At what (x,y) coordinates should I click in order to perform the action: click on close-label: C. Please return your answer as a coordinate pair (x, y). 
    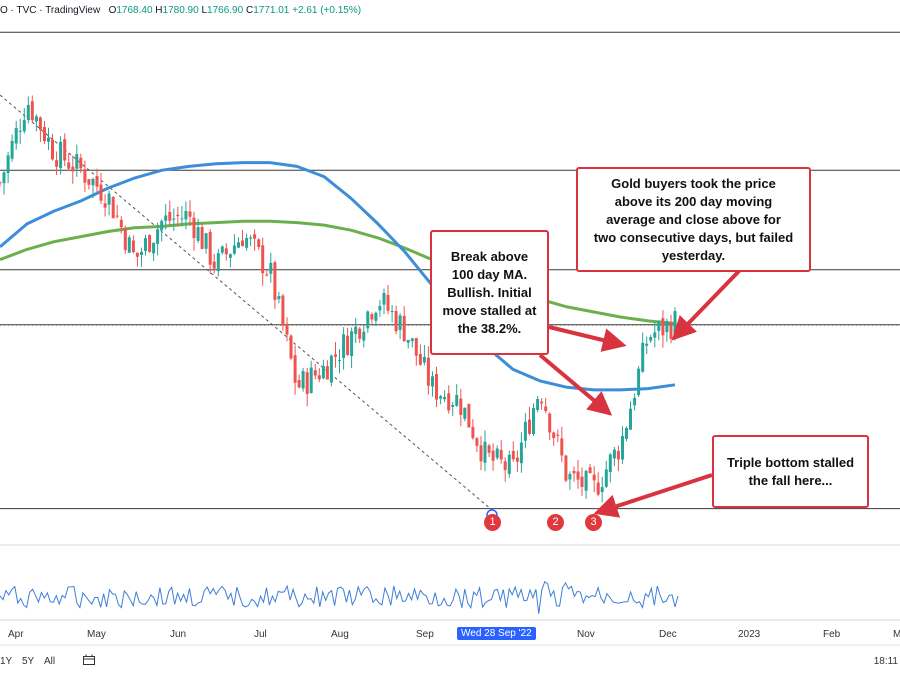
    Looking at the image, I should click on (249, 10).